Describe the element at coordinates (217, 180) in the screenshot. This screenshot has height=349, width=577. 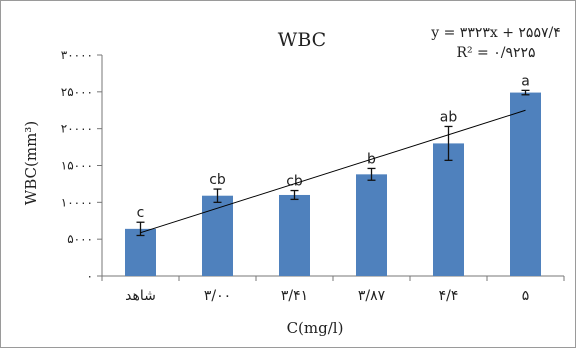
I see `significance-letter: cb` at that location.